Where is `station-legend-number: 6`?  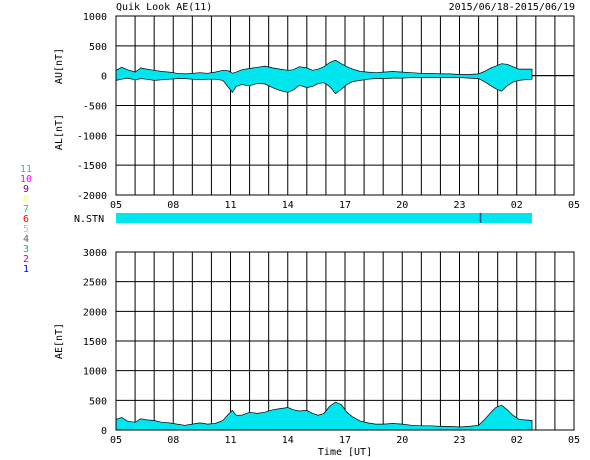
station-legend-number: 6 is located at coordinates (26, 219).